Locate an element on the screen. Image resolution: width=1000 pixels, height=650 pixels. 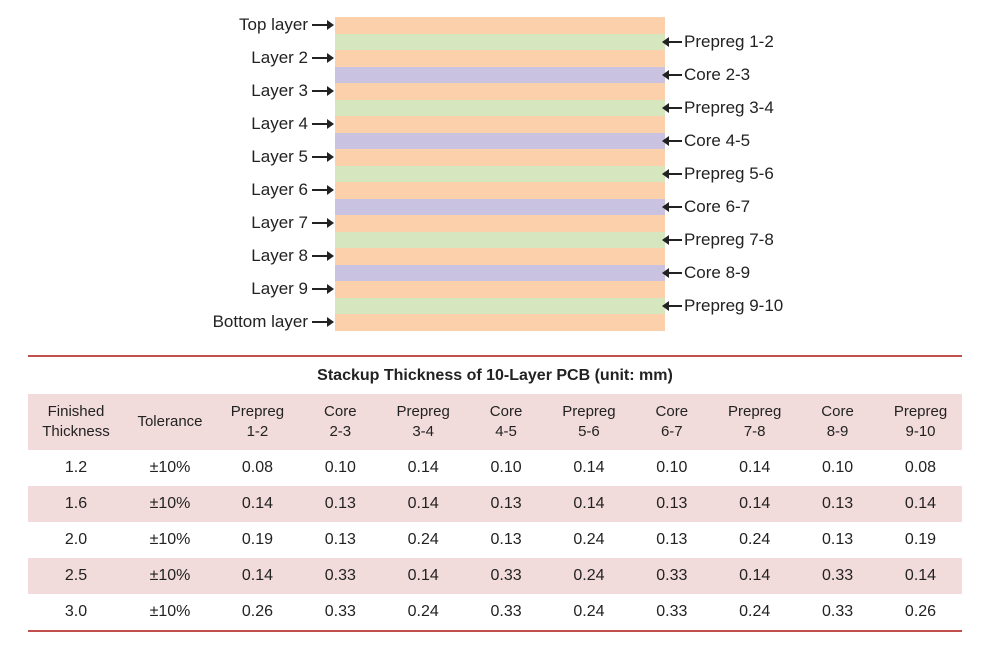
column-header-text: 8-9 is located at coordinates (837, 431).